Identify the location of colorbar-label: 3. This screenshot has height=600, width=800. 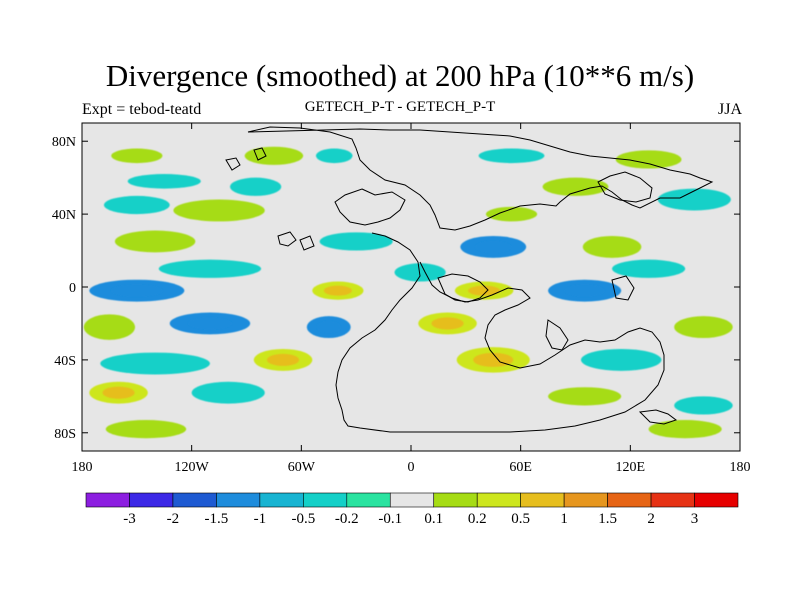
(695, 519).